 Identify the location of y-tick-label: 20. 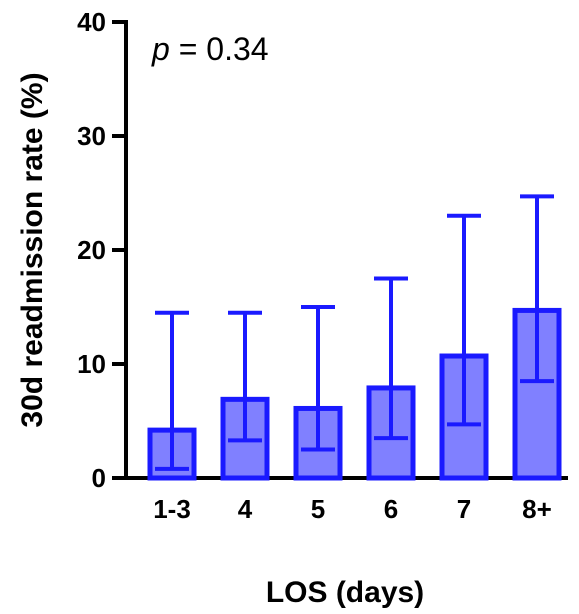
(91, 250).